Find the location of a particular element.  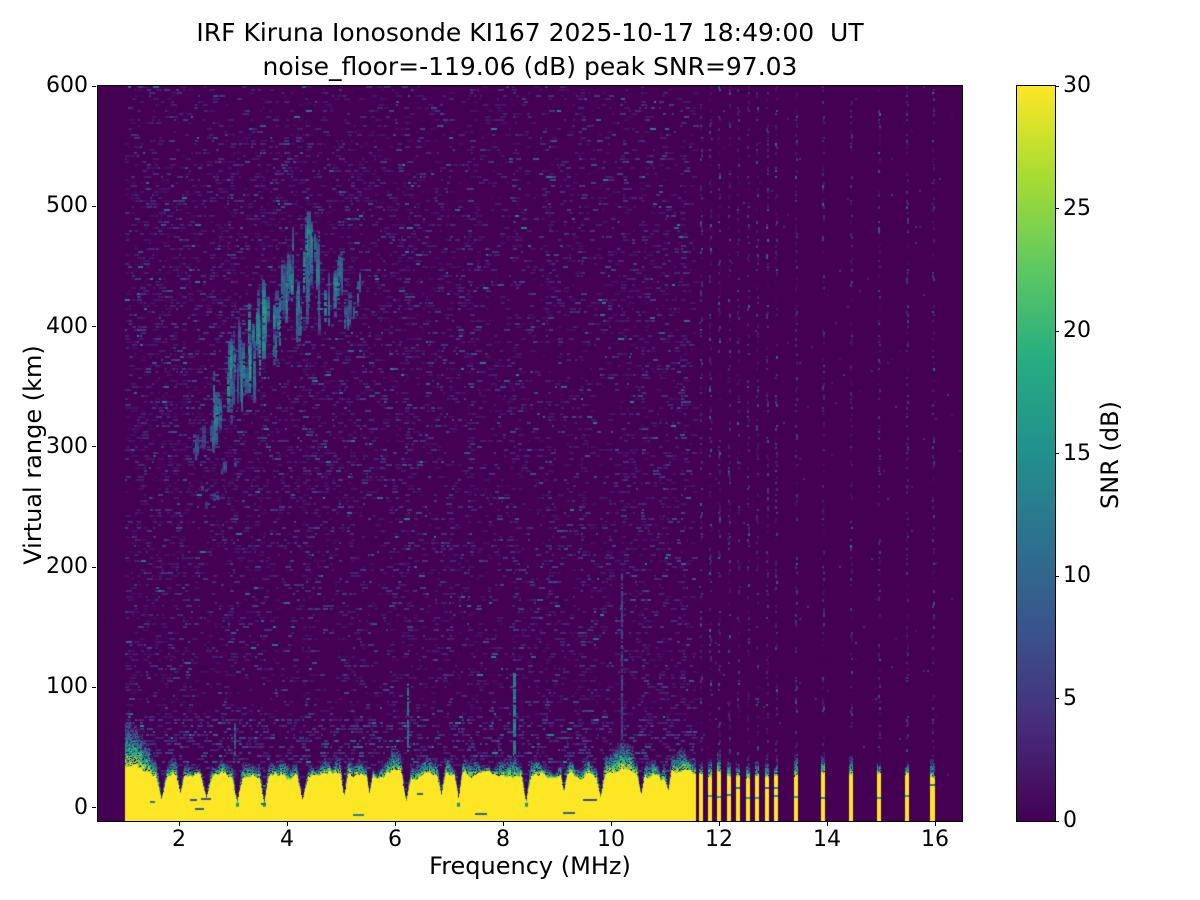

x-tick-label: 12 is located at coordinates (719, 839).